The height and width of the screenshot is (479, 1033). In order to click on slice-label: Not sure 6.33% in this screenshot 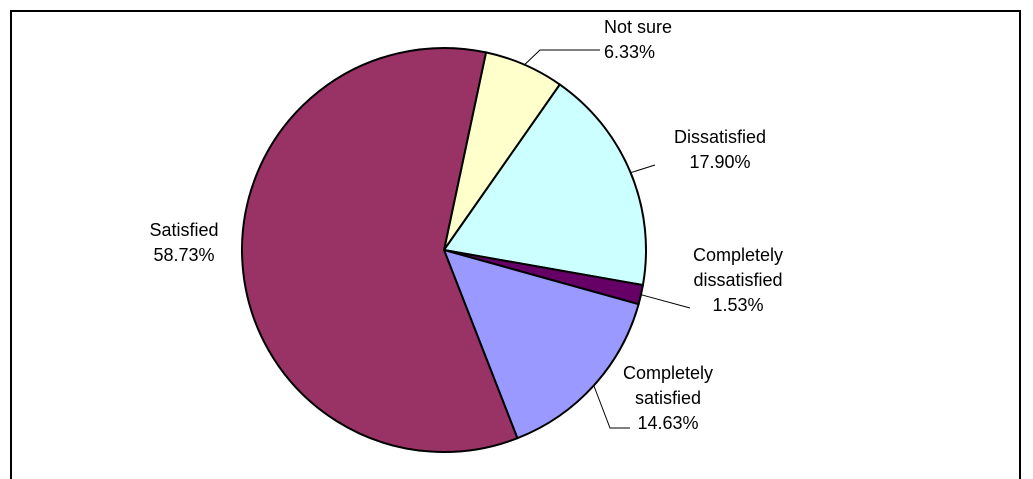, I will do `click(638, 39)`.